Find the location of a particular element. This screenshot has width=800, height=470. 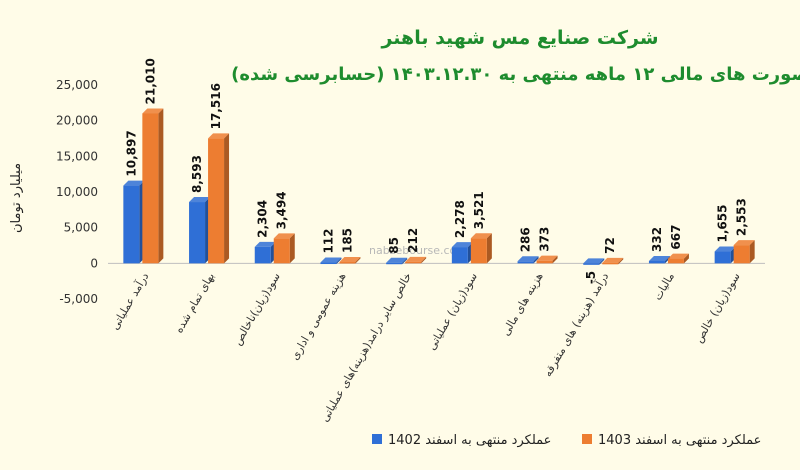

data-label: 1,655 is located at coordinates (723, 224).